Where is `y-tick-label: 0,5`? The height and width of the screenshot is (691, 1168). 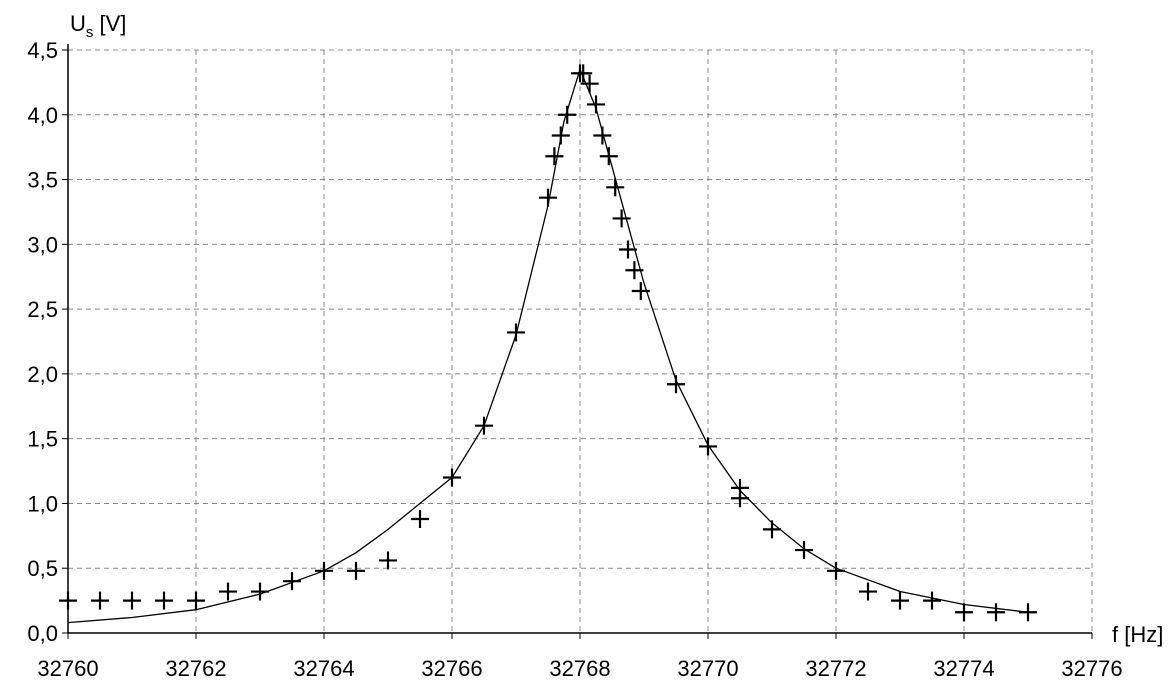 y-tick-label: 0,5 is located at coordinates (42, 568).